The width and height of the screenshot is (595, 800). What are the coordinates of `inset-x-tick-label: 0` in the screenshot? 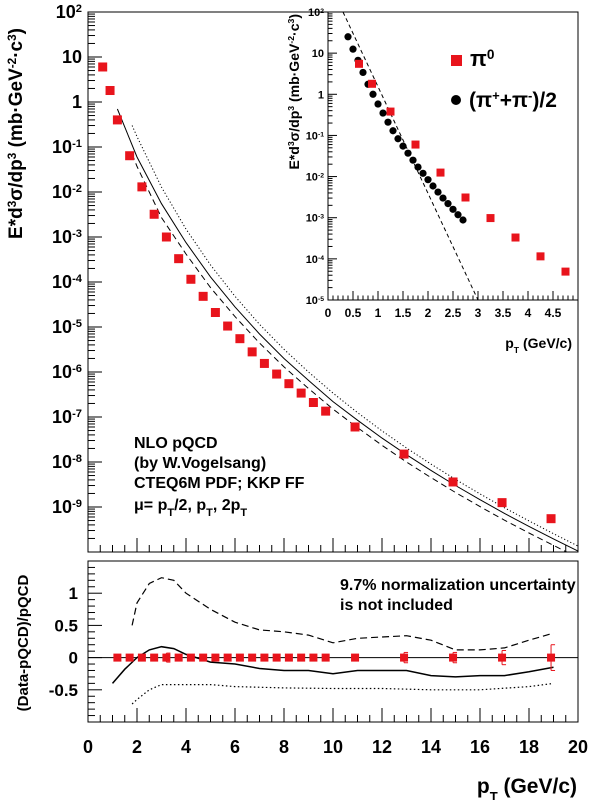 It's located at (328, 313).